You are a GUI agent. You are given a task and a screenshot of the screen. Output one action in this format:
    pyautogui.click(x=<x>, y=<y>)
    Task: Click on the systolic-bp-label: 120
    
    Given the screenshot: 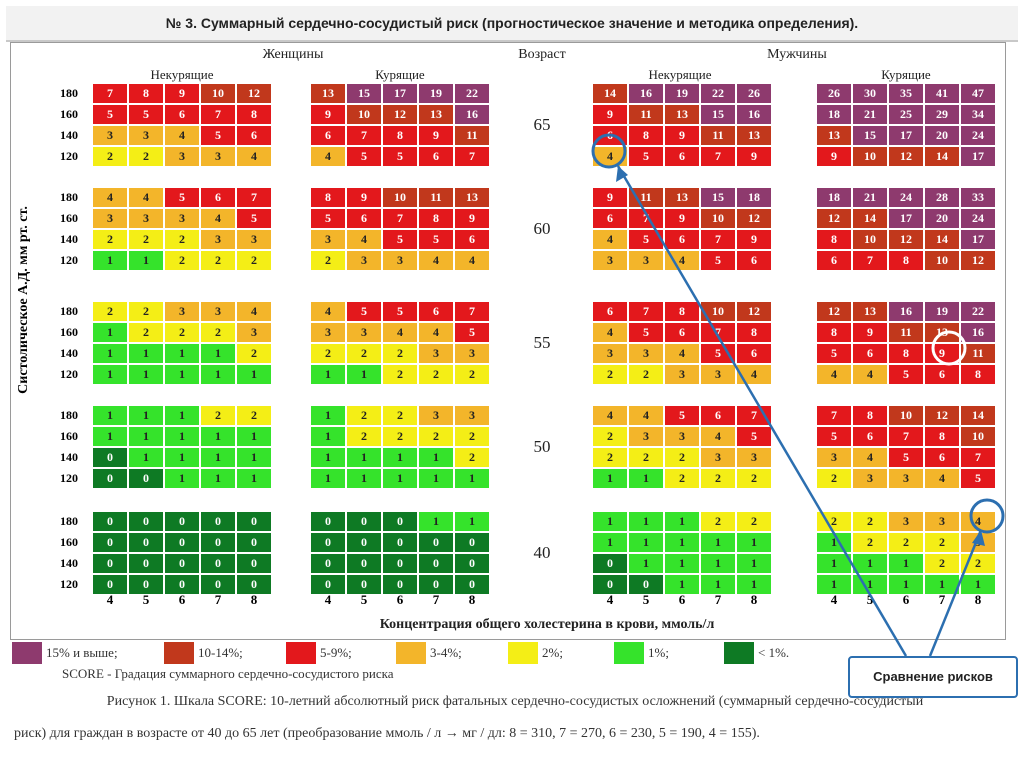 What is the action you would take?
    pyautogui.click(x=69, y=156)
    